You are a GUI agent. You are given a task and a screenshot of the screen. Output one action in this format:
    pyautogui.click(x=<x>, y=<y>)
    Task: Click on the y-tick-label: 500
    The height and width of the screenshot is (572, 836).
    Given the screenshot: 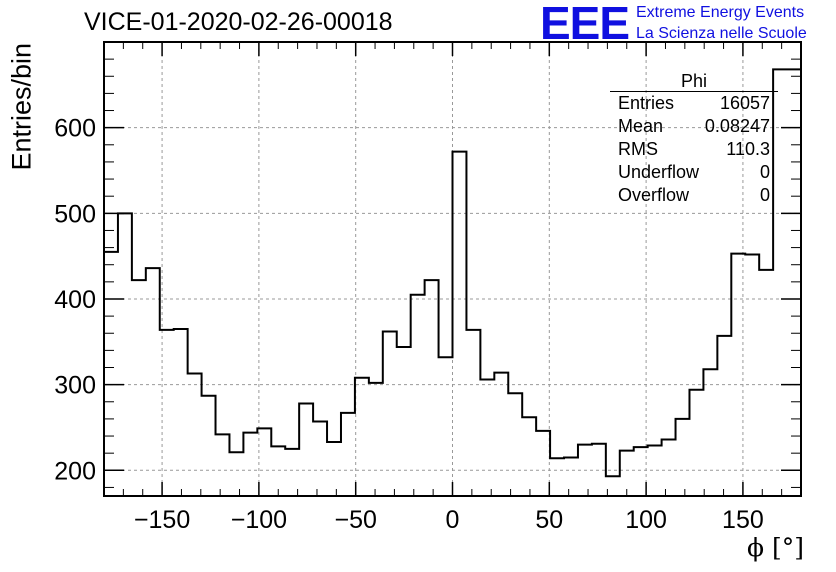 What is the action you would take?
    pyautogui.click(x=75, y=214)
    